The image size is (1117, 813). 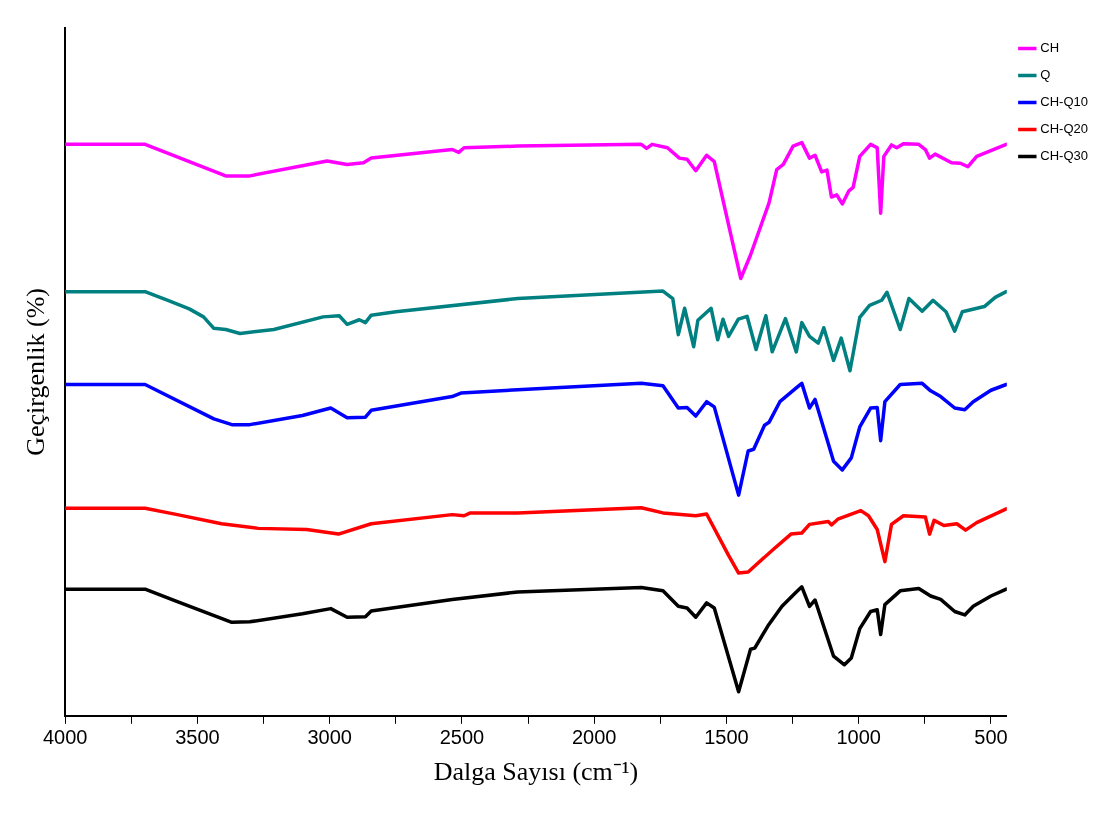 I want to click on x-tick-label: 1000, so click(x=858, y=737).